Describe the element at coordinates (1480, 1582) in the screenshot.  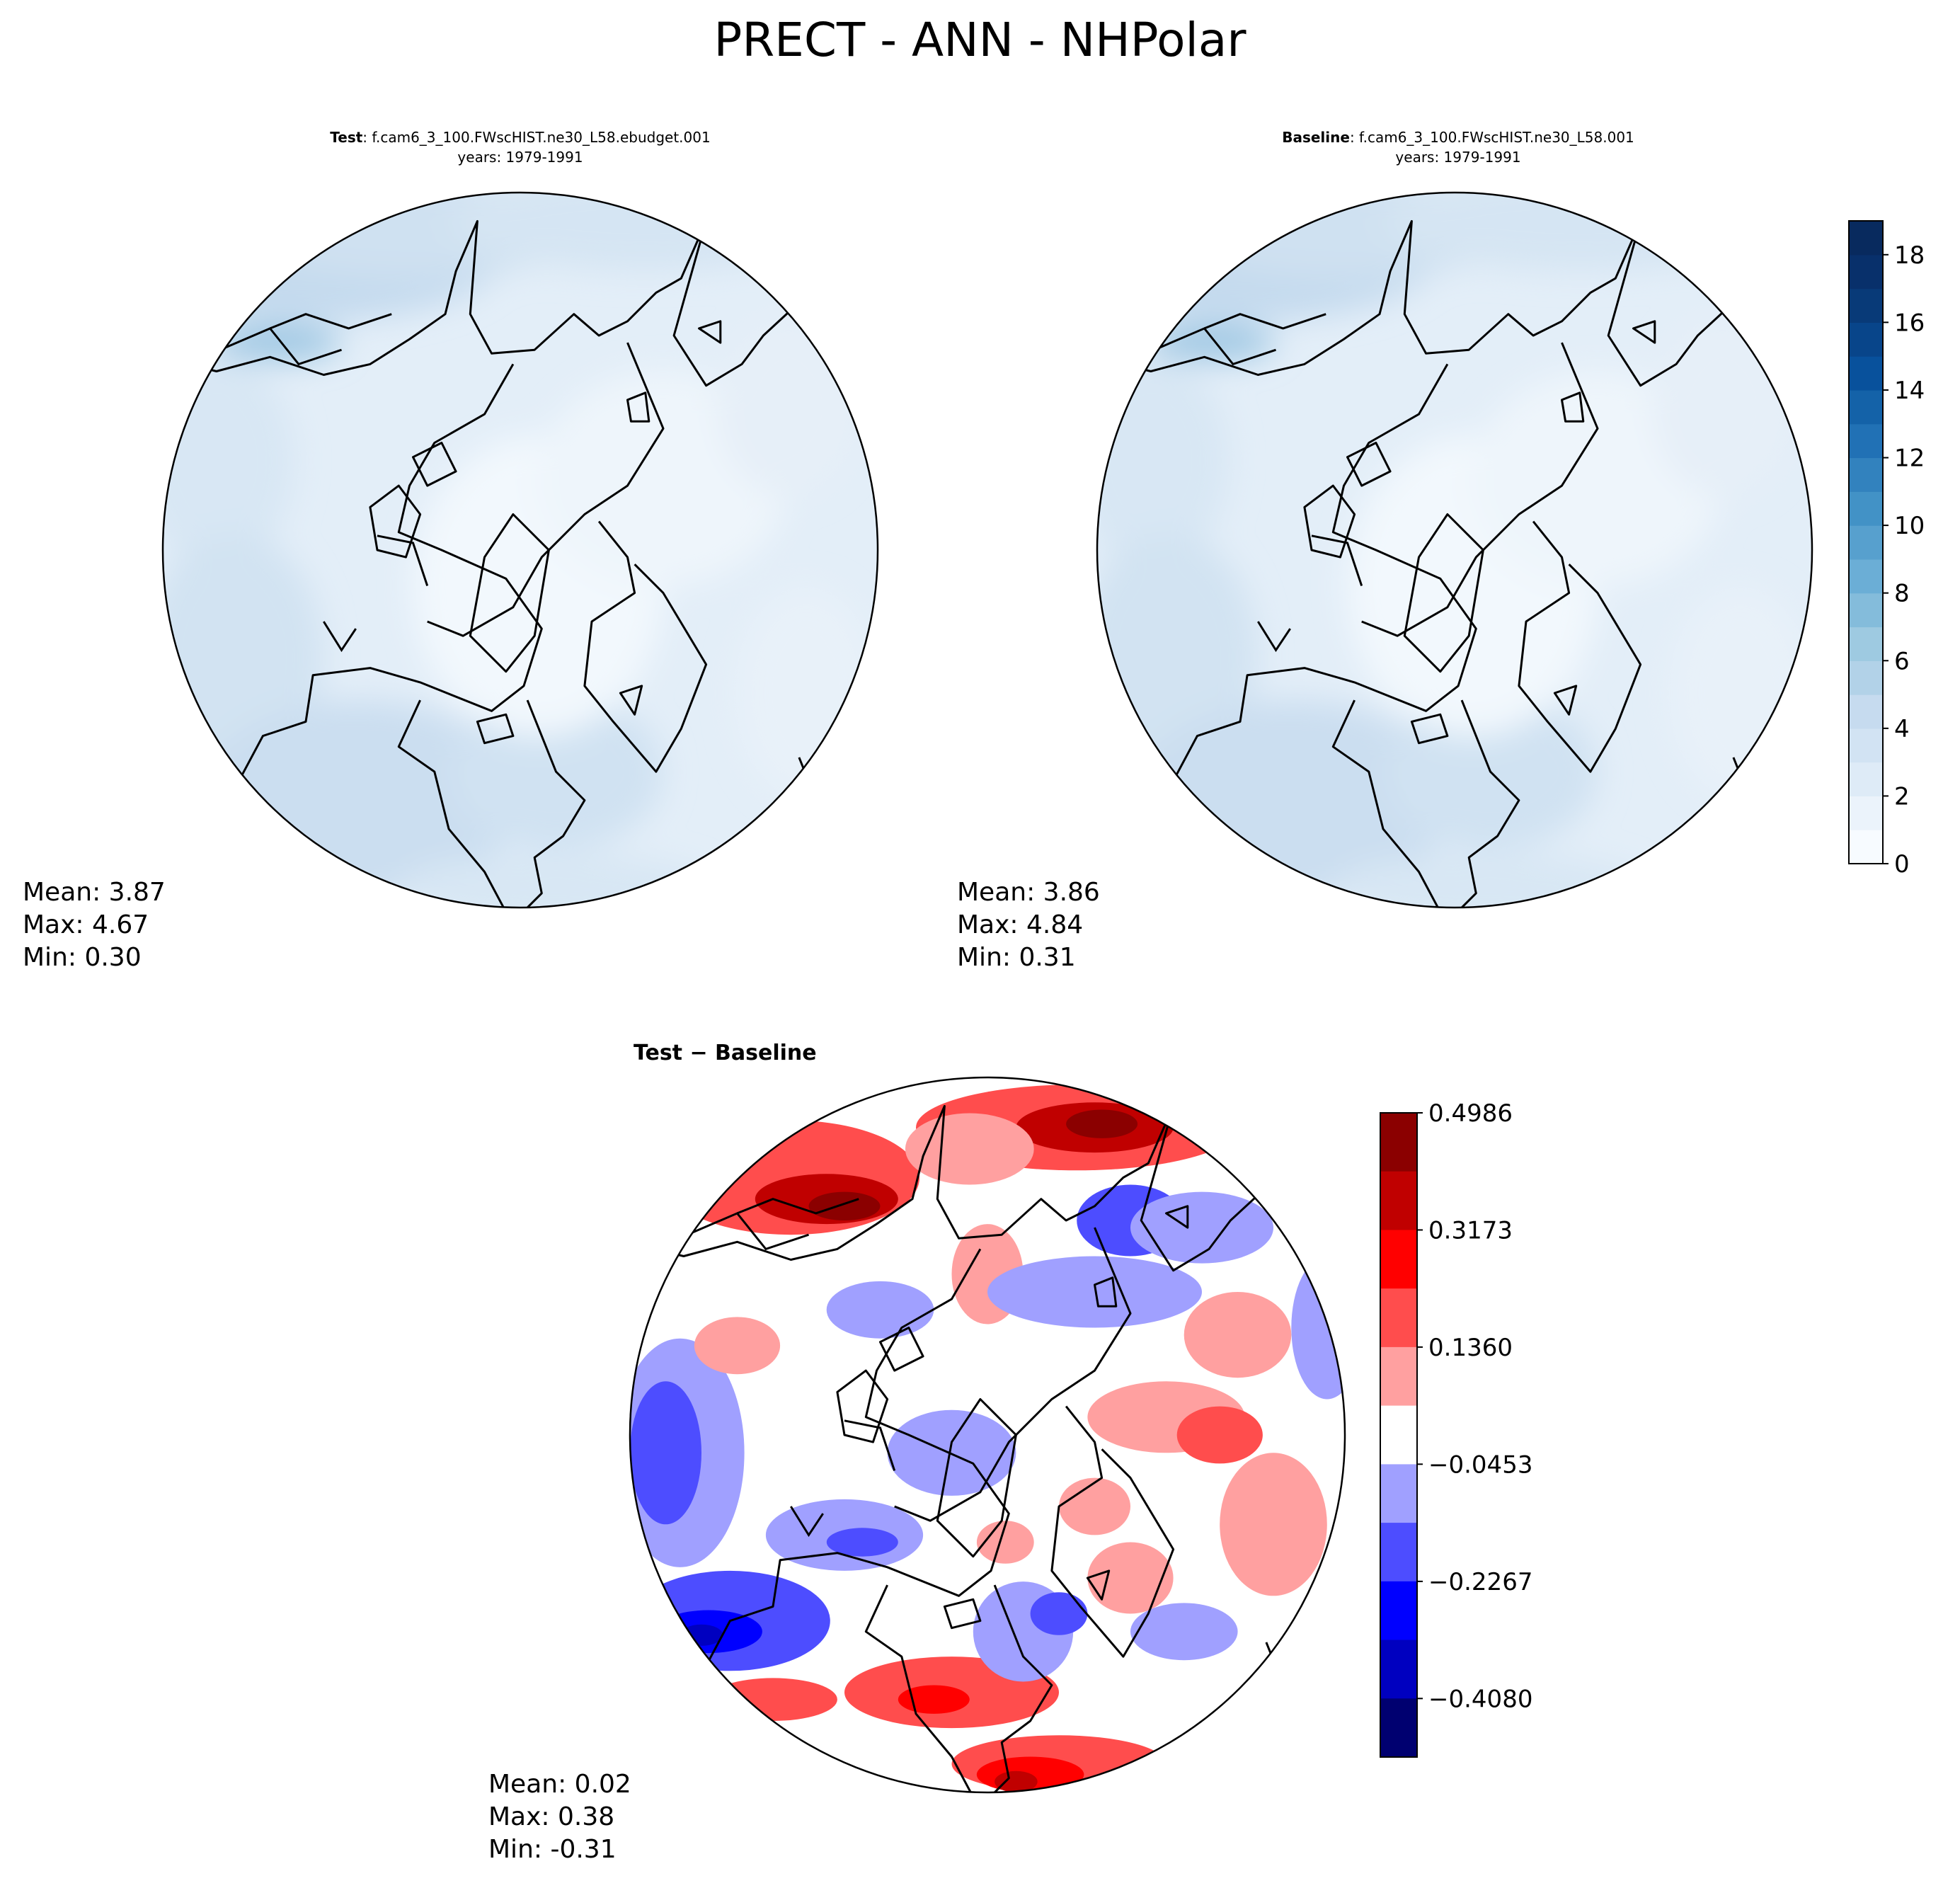
I see `colorbar-tick-label: −0.2267` at that location.